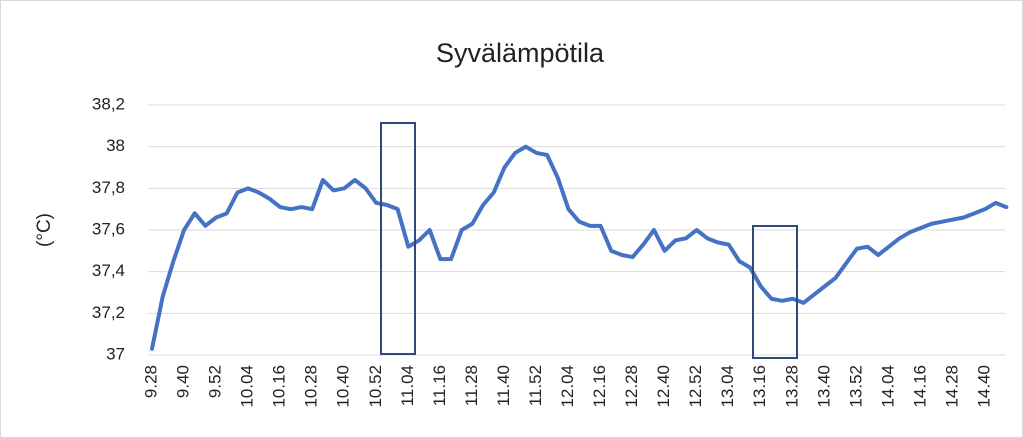 This screenshot has width=1023, height=438. Describe the element at coordinates (115, 353) in the screenshot. I see `y-tick-label: 37` at that location.